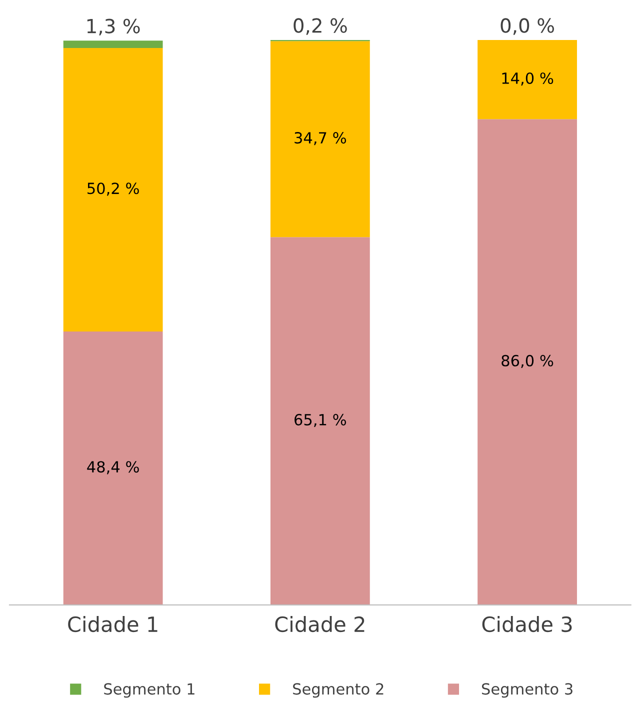 The image size is (634, 715). I want to click on data-label: 34,7 %, so click(320, 139).